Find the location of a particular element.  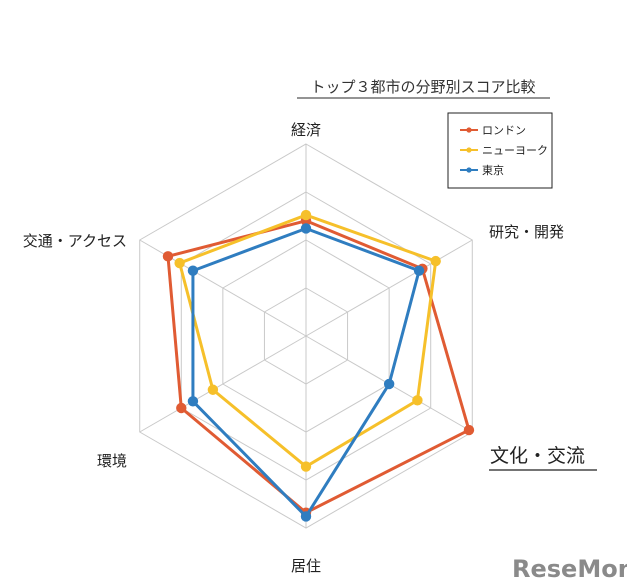

legend-label-tokyo: 東京 is located at coordinates (493, 170).